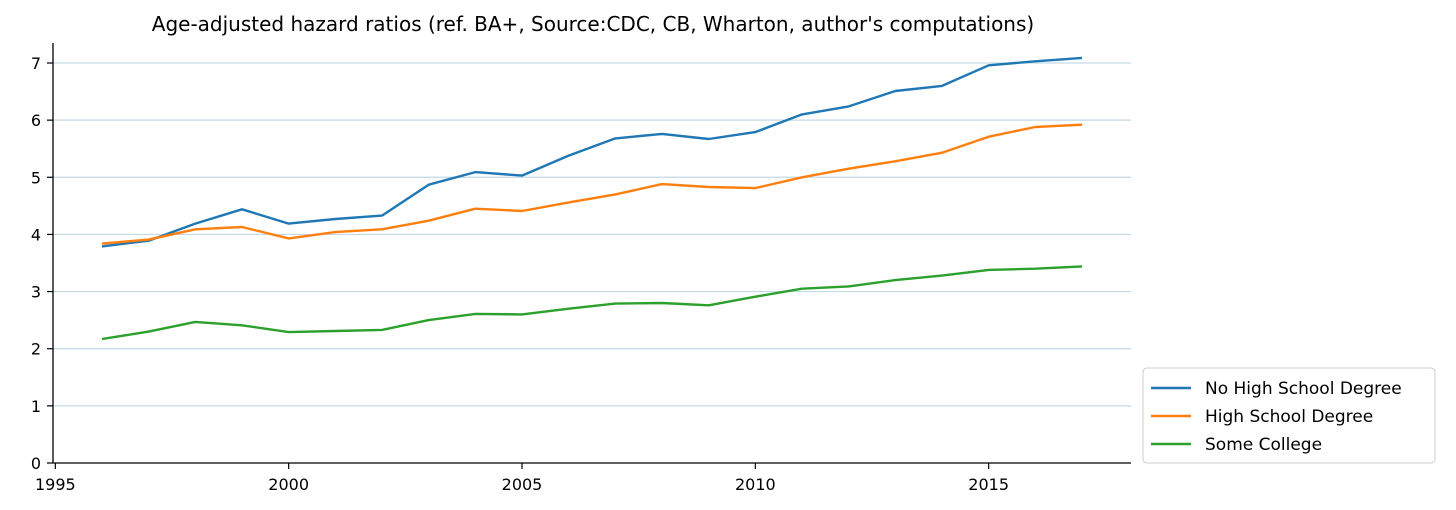 This screenshot has height=510, width=1456. What do you see at coordinates (36, 463) in the screenshot?
I see `y-tick-label-0: 0` at bounding box center [36, 463].